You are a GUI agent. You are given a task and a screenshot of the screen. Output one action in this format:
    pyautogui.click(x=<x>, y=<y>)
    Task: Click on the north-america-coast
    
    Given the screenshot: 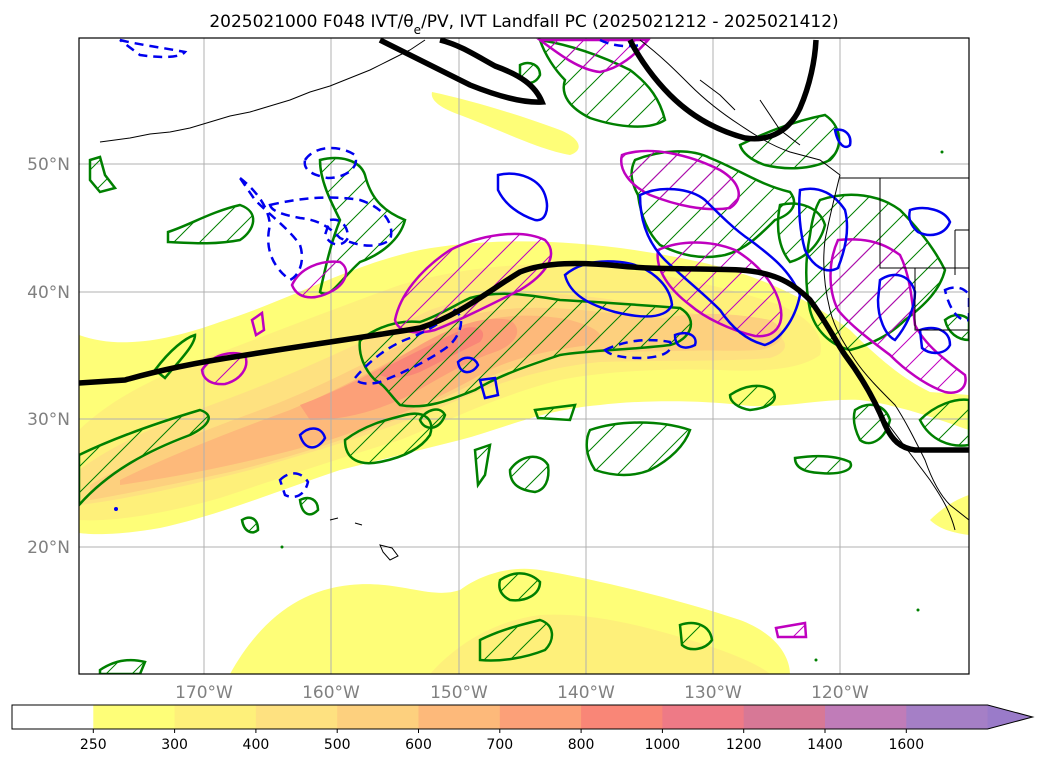 What is the action you would take?
    pyautogui.click(x=896, y=347)
    